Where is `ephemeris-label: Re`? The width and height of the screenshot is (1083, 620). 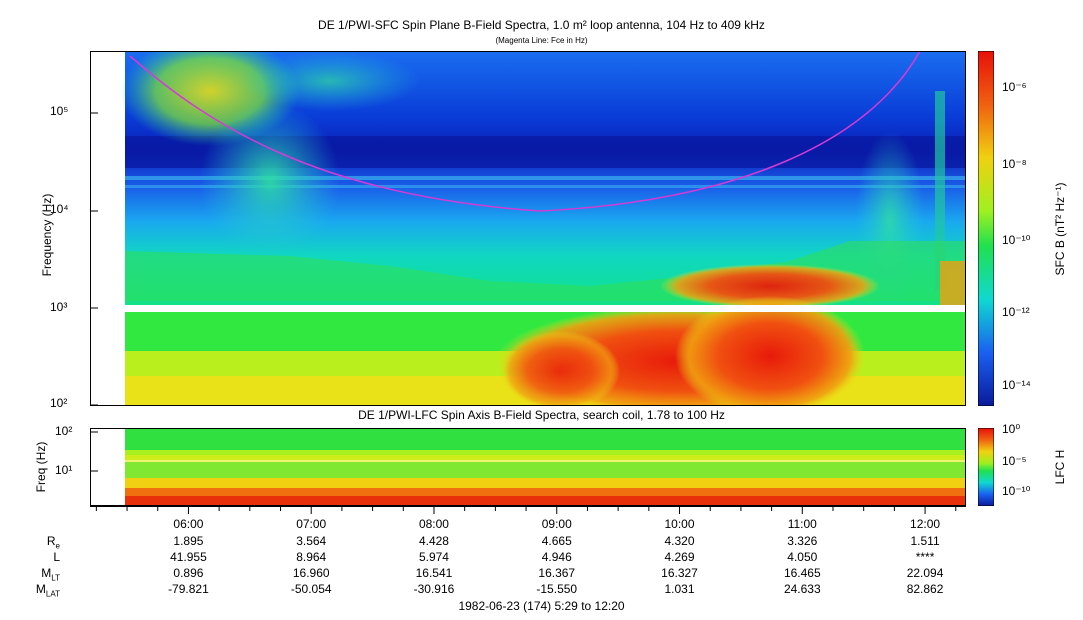 ephemeris-label: Re is located at coordinates (53, 542).